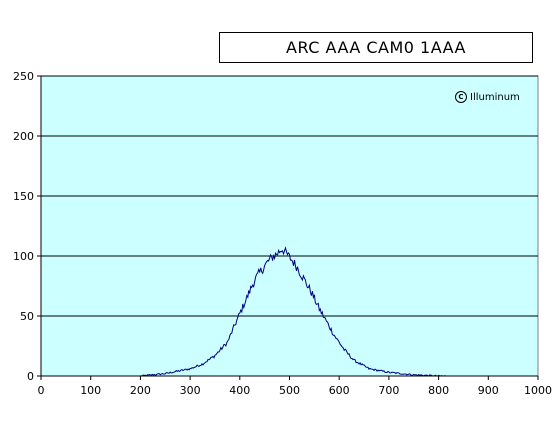 This screenshot has width=556, height=421. What do you see at coordinates (23, 196) in the screenshot?
I see `y-tick-label-150: 150` at bounding box center [23, 196].